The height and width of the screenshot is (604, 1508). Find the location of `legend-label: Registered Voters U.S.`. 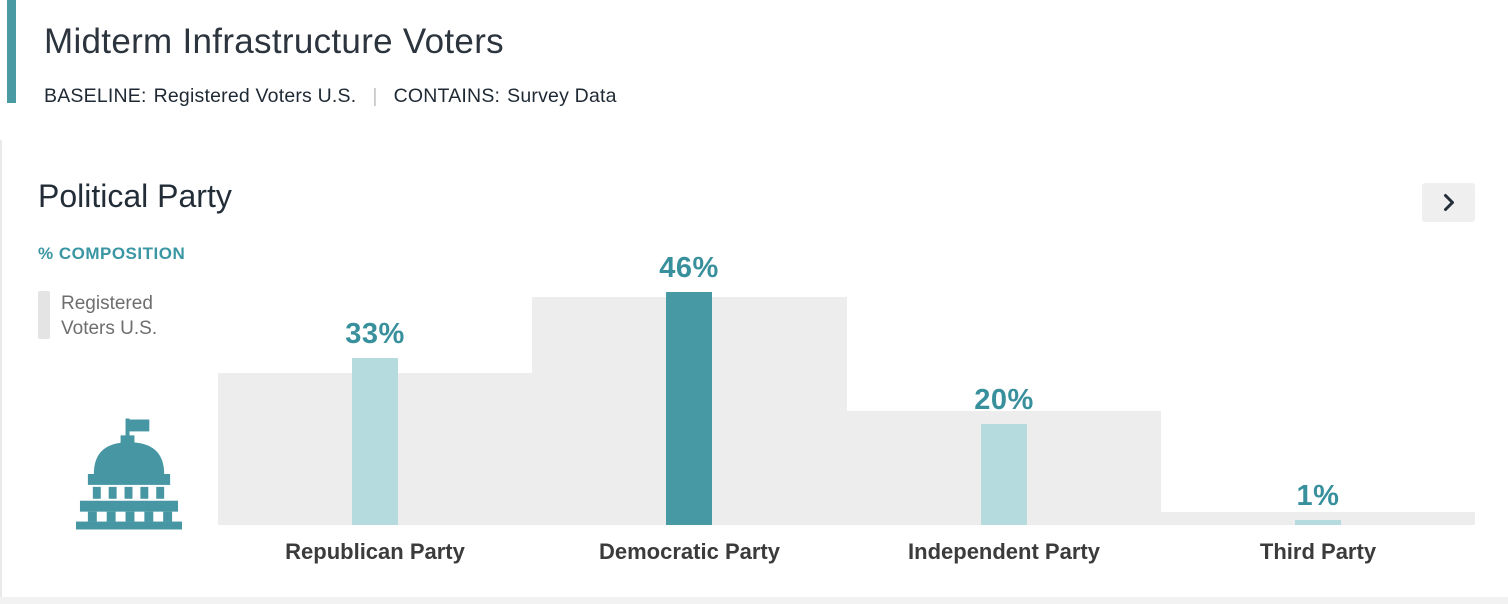

legend-label: Registered Voters U.S. is located at coordinates (109, 316).